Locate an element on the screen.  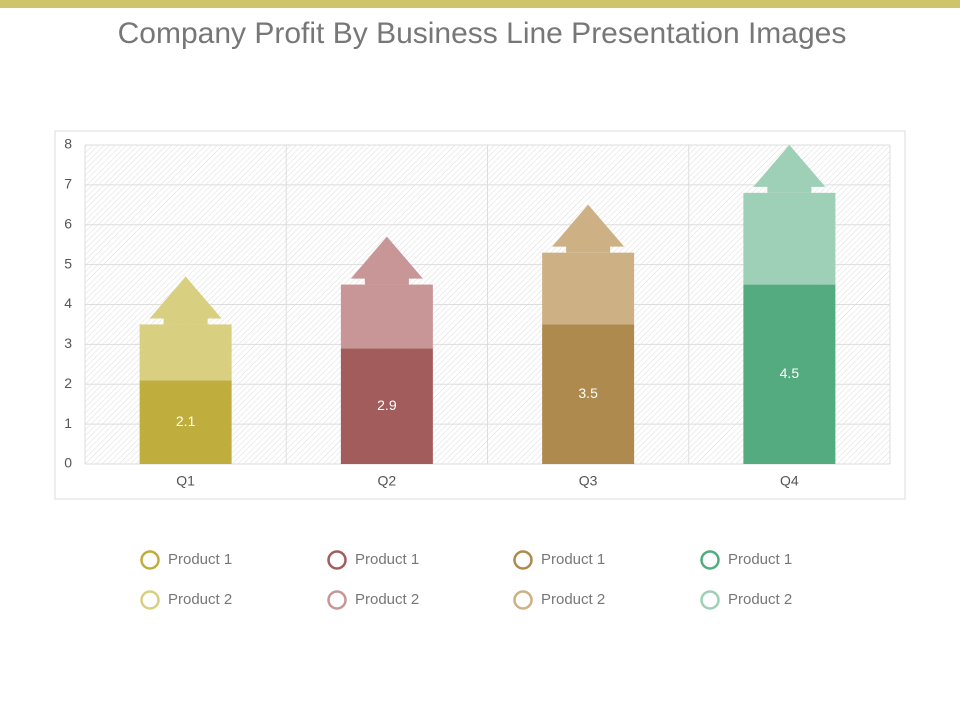
y-tick-label: 3 is located at coordinates (68, 343).